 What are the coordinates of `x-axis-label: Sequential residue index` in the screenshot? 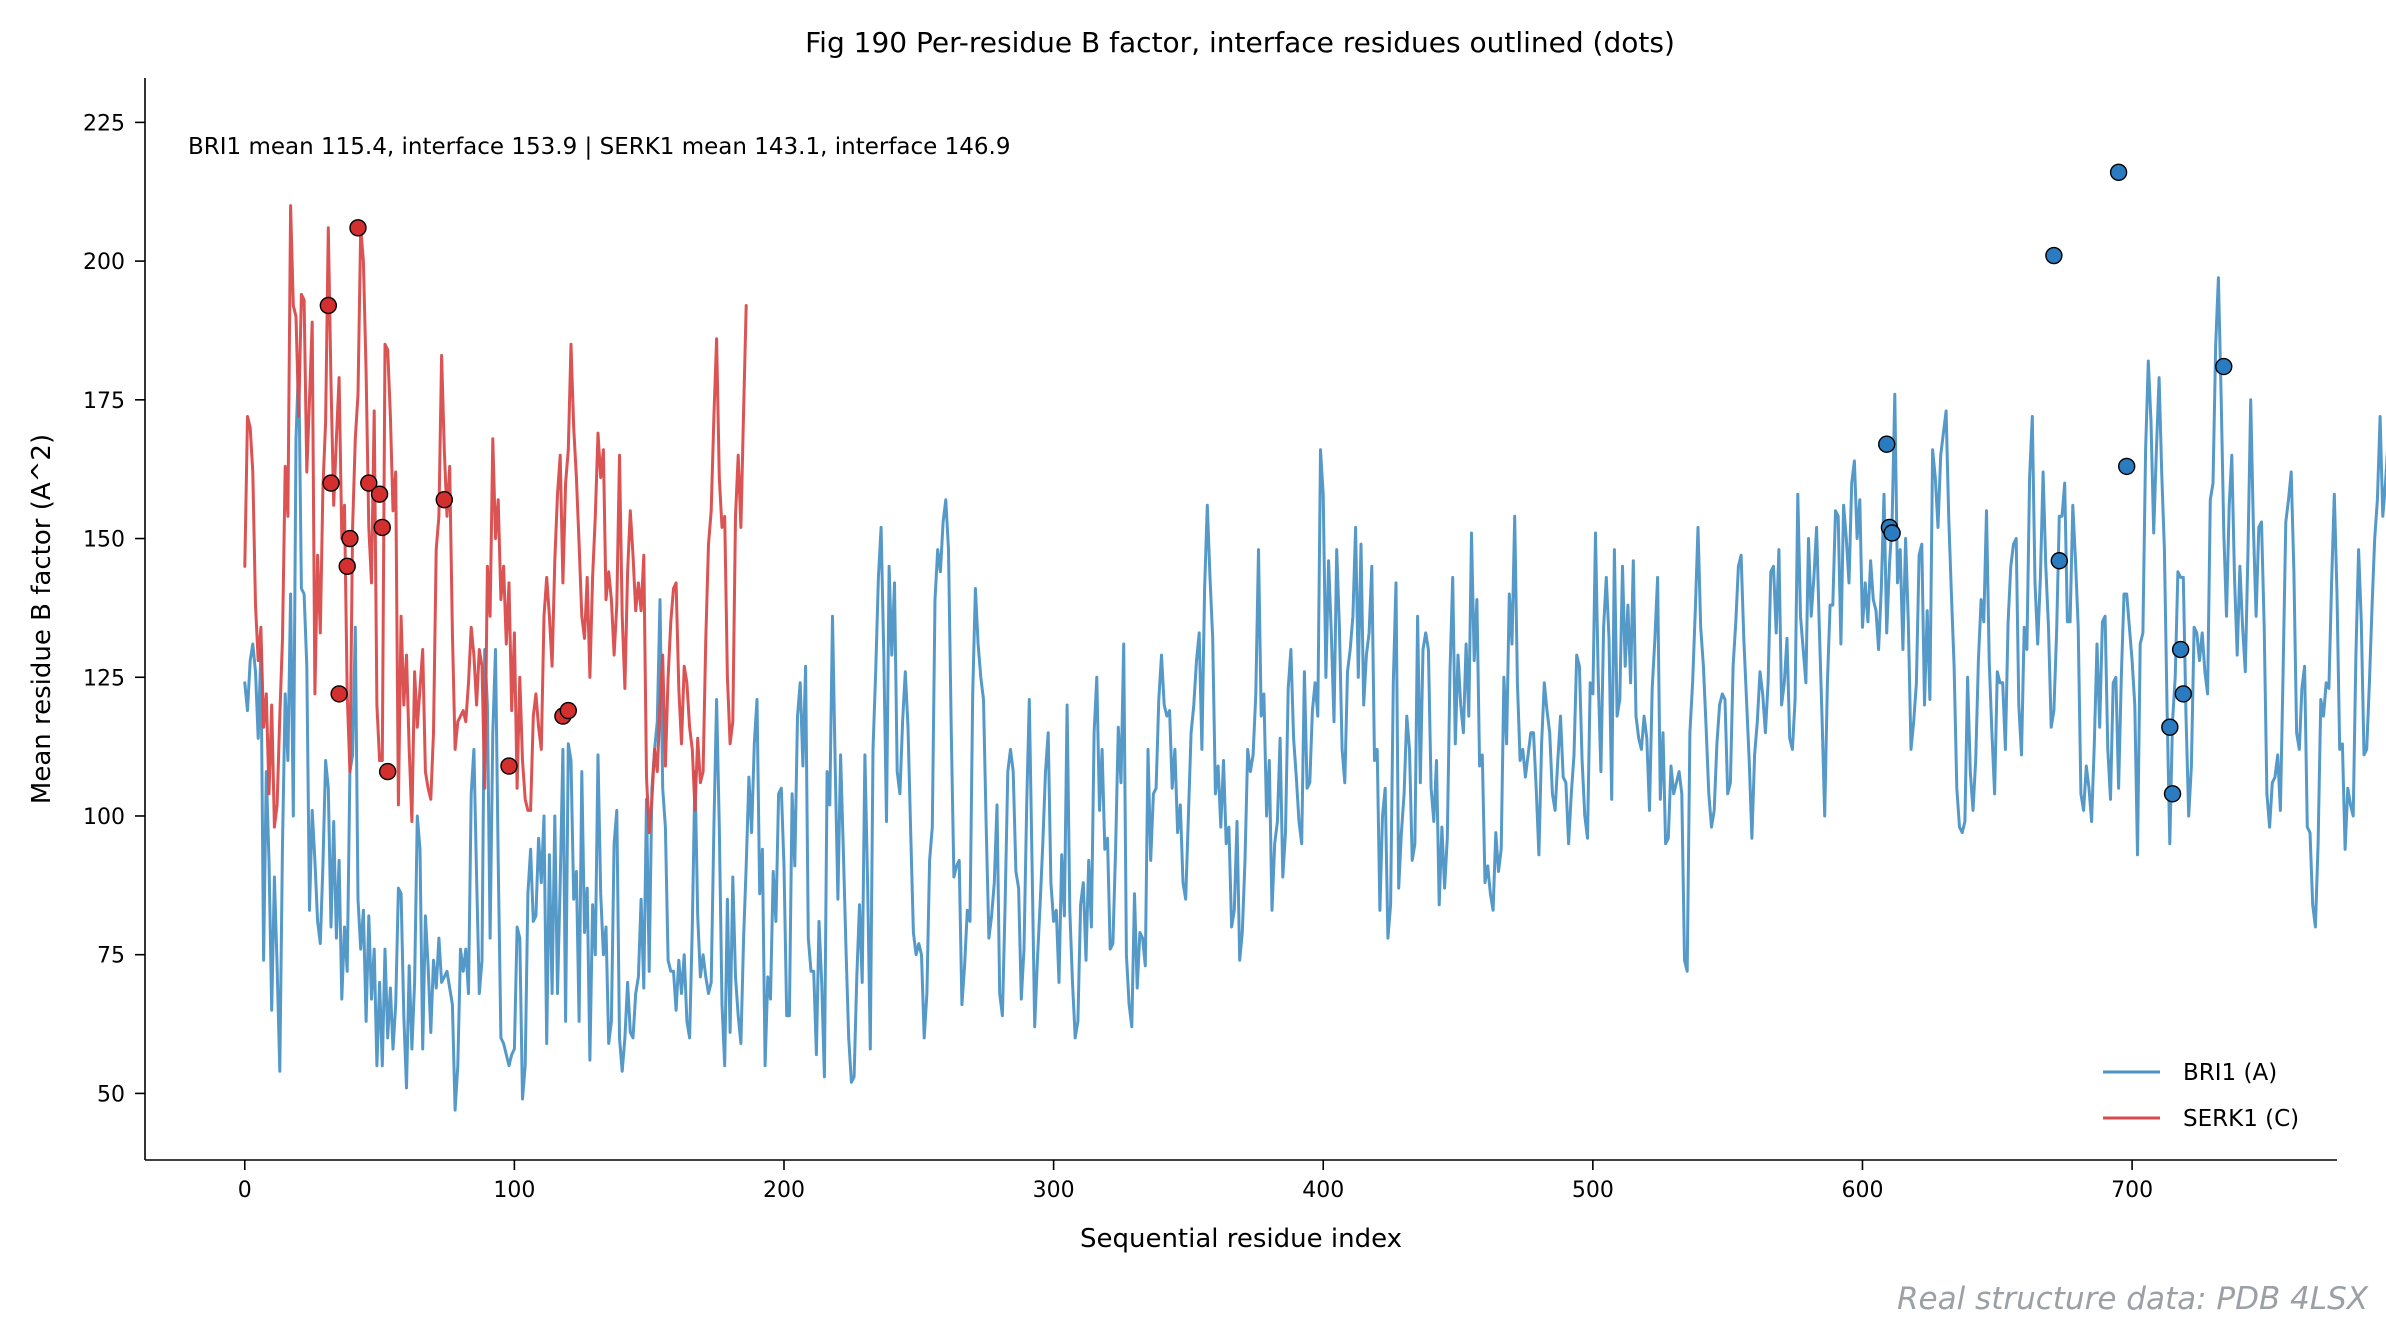 It's located at (1241, 1239).